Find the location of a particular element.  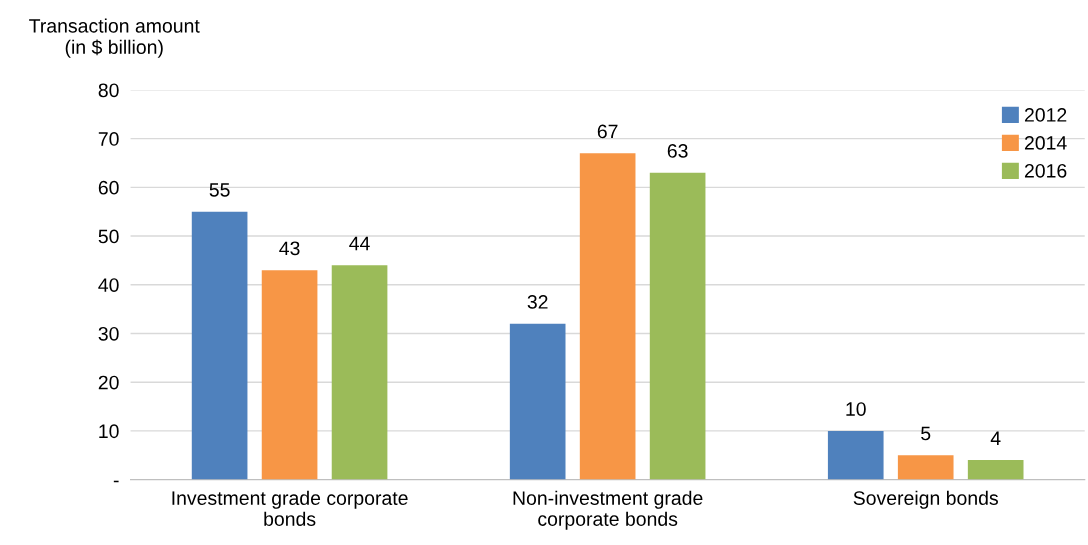

data-label: 43 is located at coordinates (289, 248).